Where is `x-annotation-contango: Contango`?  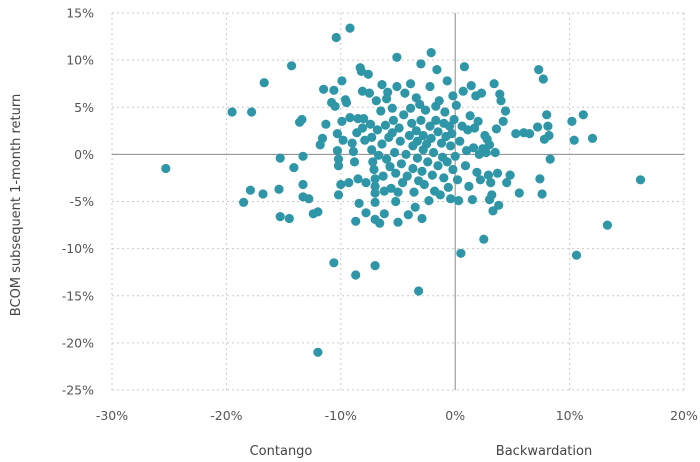 x-annotation-contango: Contango is located at coordinates (281, 451).